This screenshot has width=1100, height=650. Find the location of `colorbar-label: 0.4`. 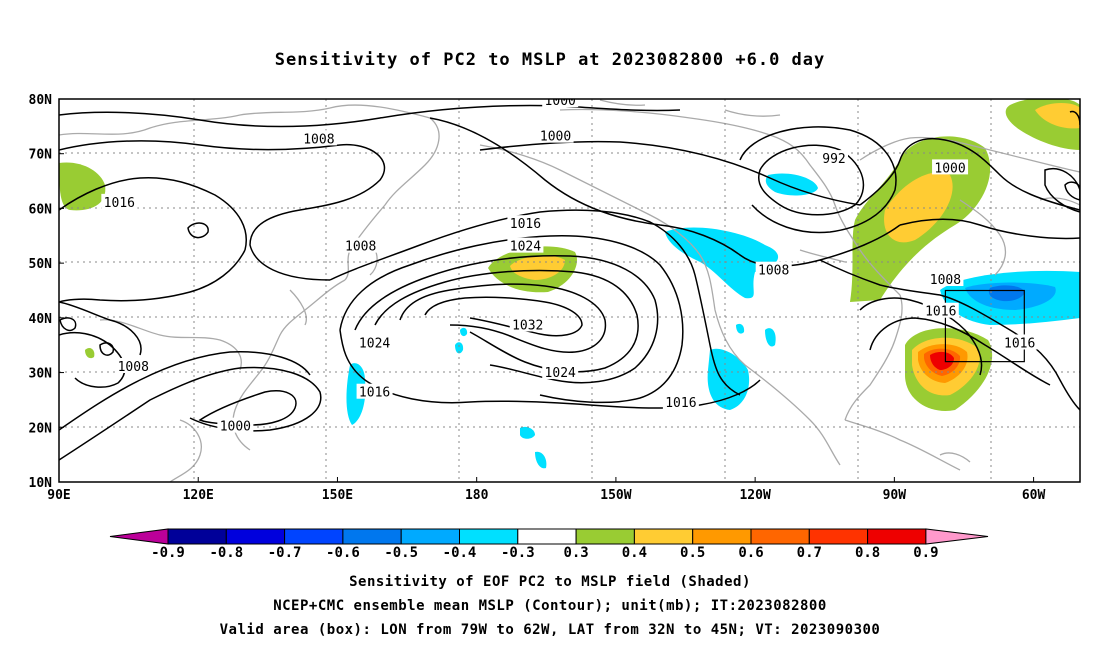

colorbar-label: 0.4 is located at coordinates (634, 553).